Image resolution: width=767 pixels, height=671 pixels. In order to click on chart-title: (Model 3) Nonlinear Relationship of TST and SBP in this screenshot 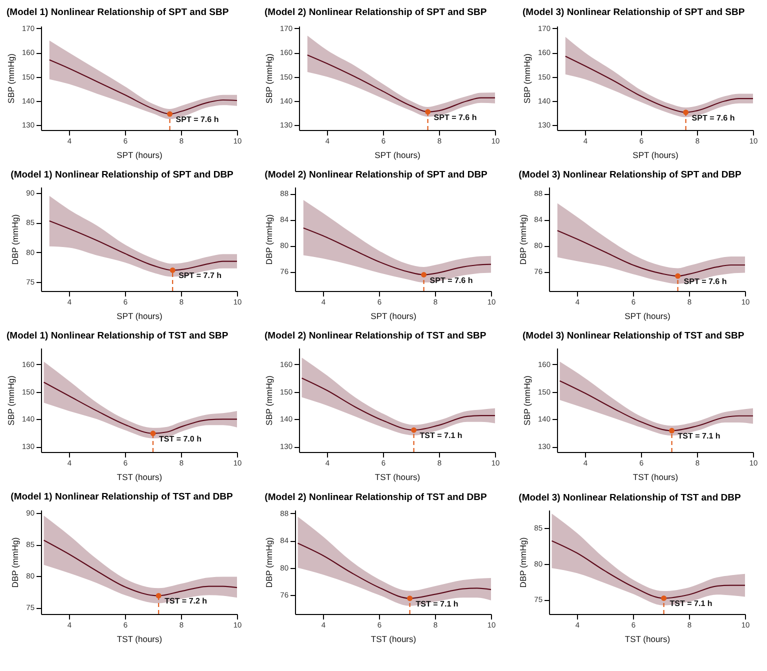, I will do `click(633, 336)`.